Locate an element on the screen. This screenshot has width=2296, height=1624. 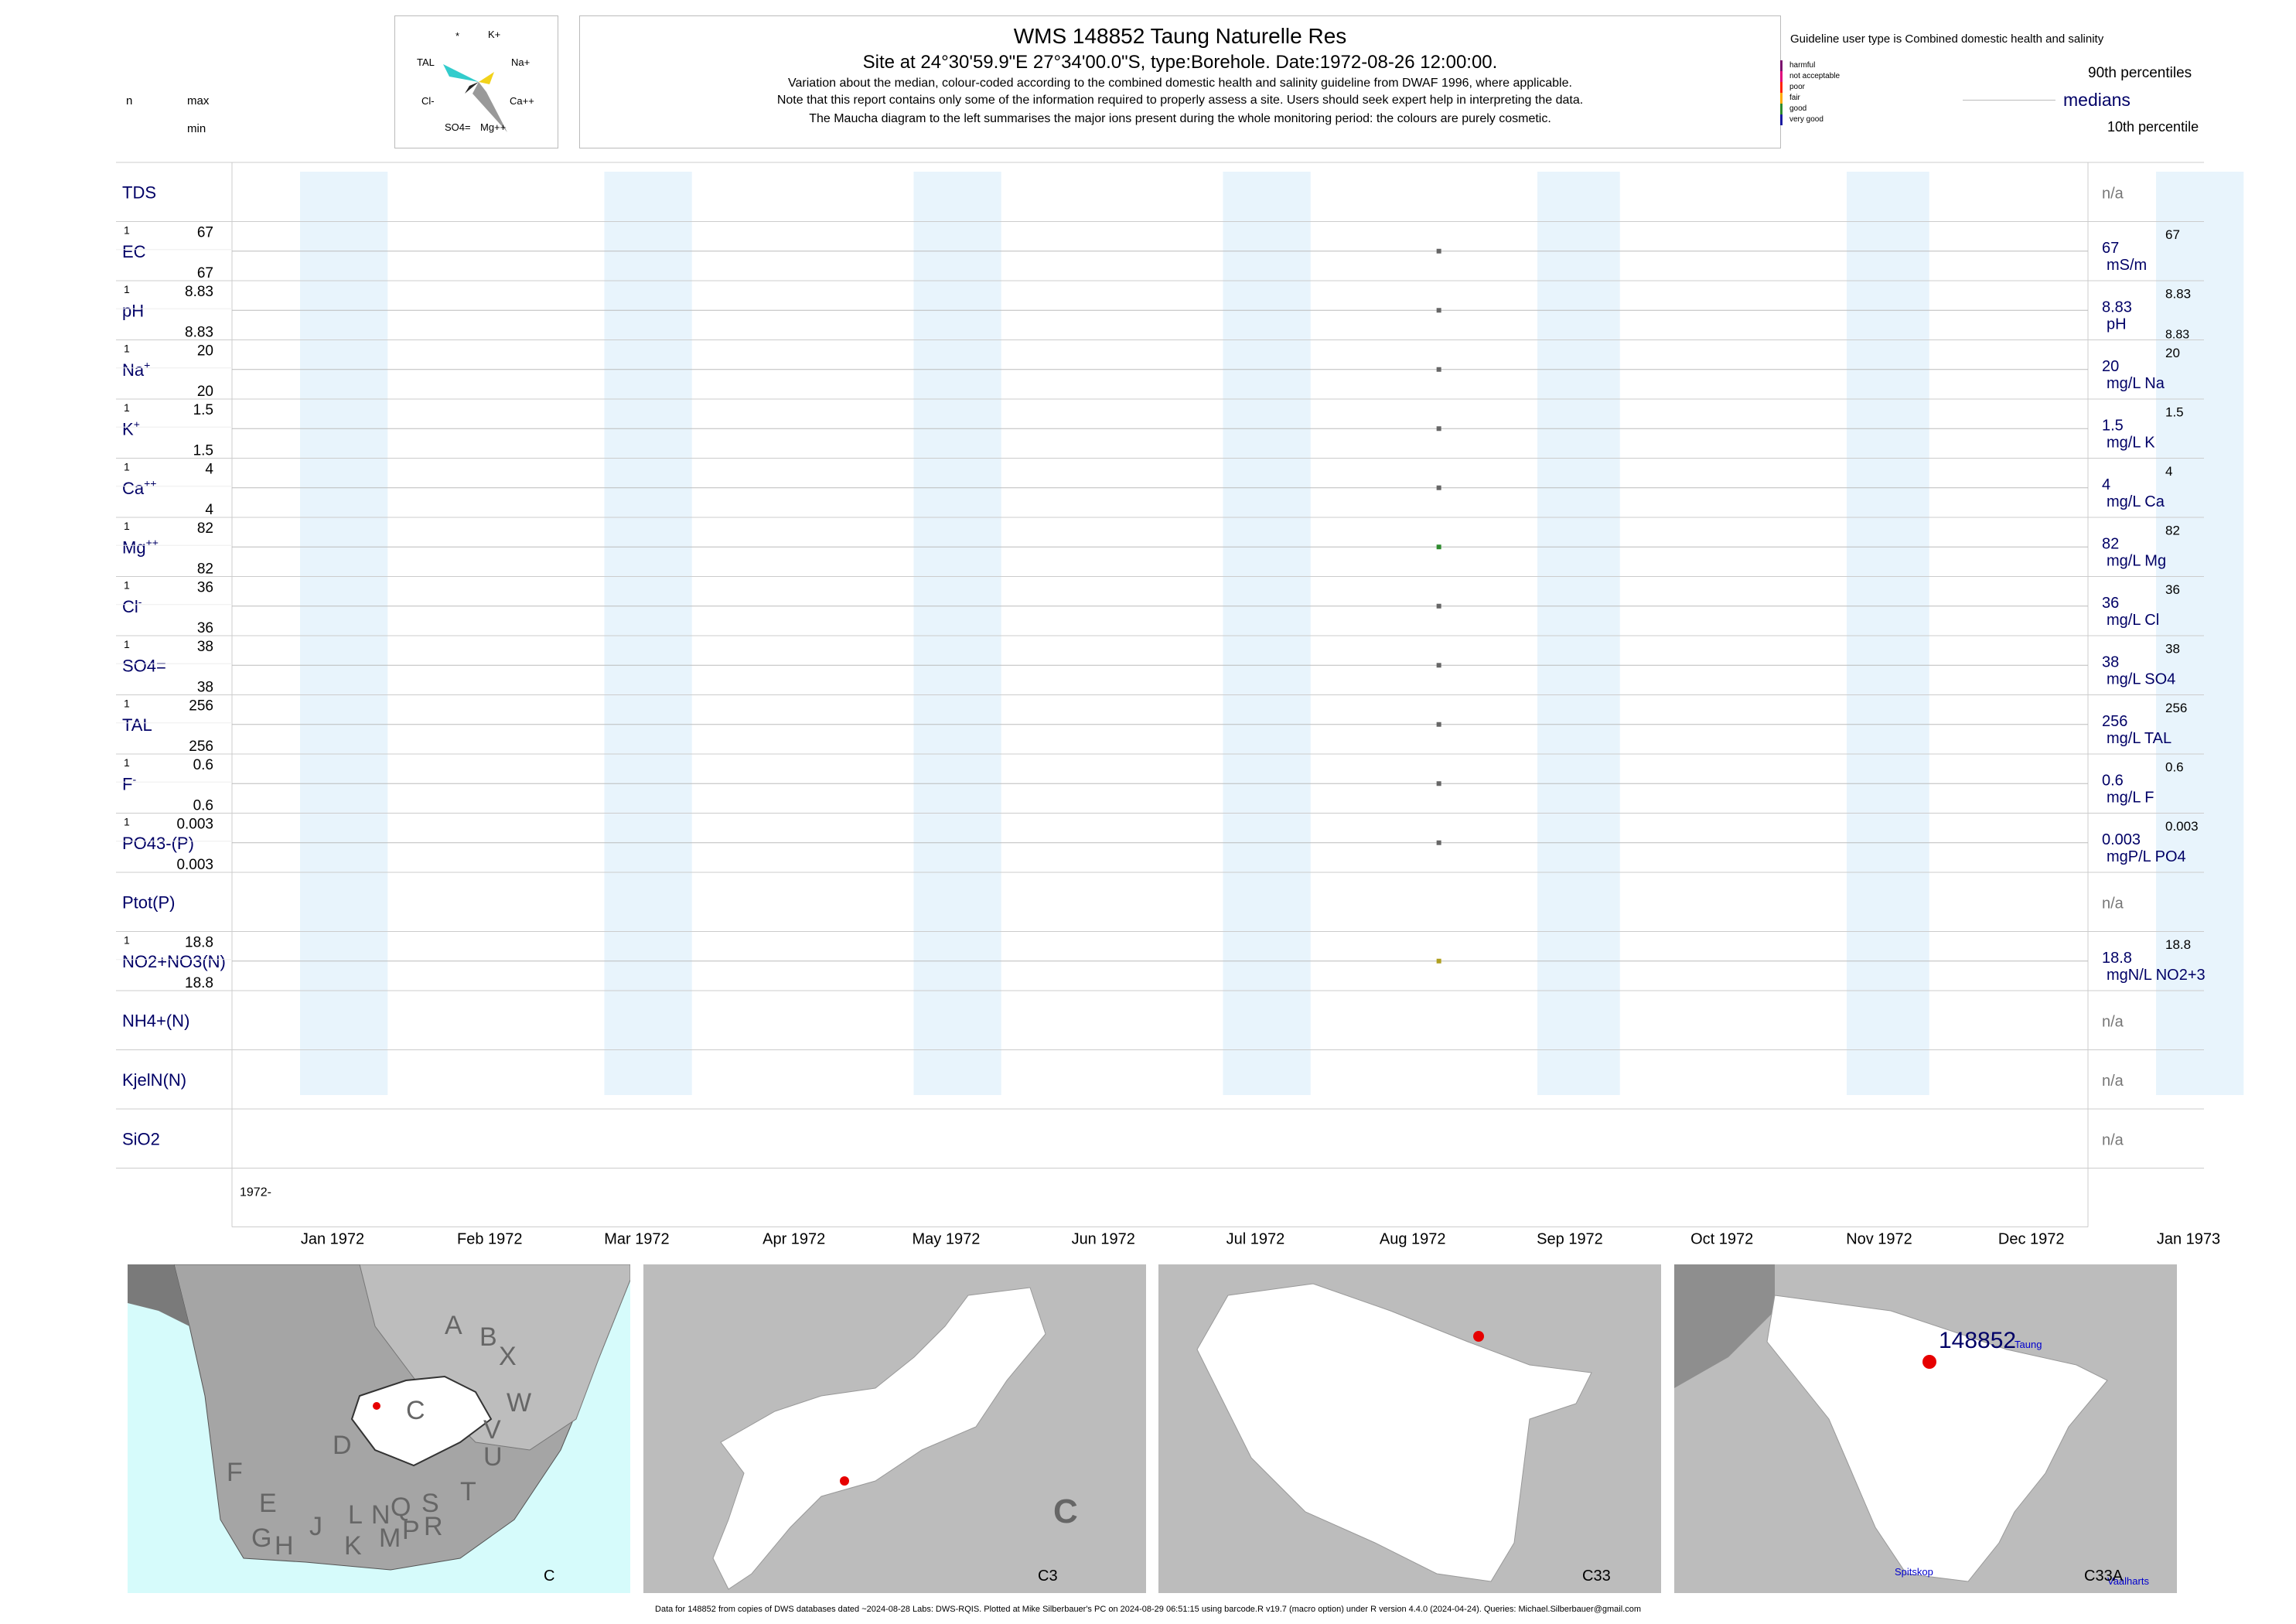
maucha-label: Mg++ is located at coordinates (493, 127).